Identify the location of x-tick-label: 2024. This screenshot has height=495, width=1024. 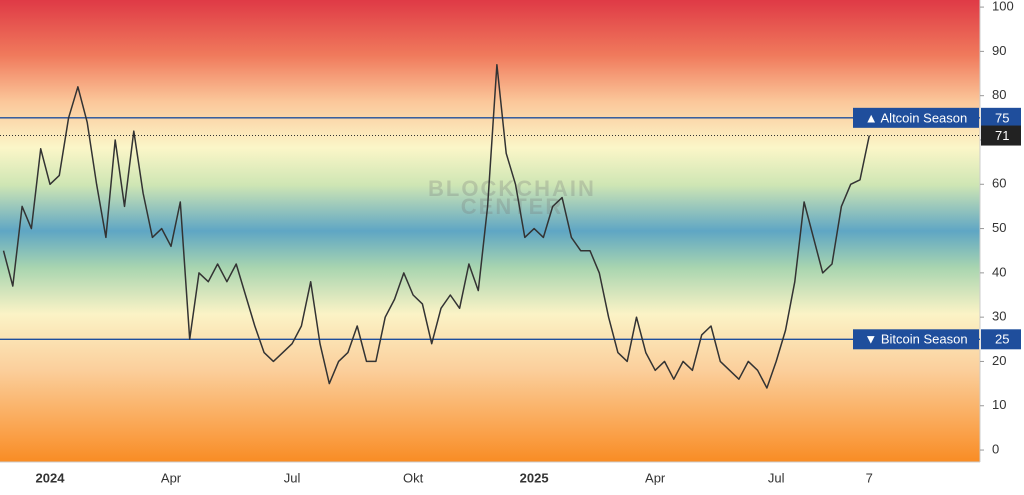
(51, 477).